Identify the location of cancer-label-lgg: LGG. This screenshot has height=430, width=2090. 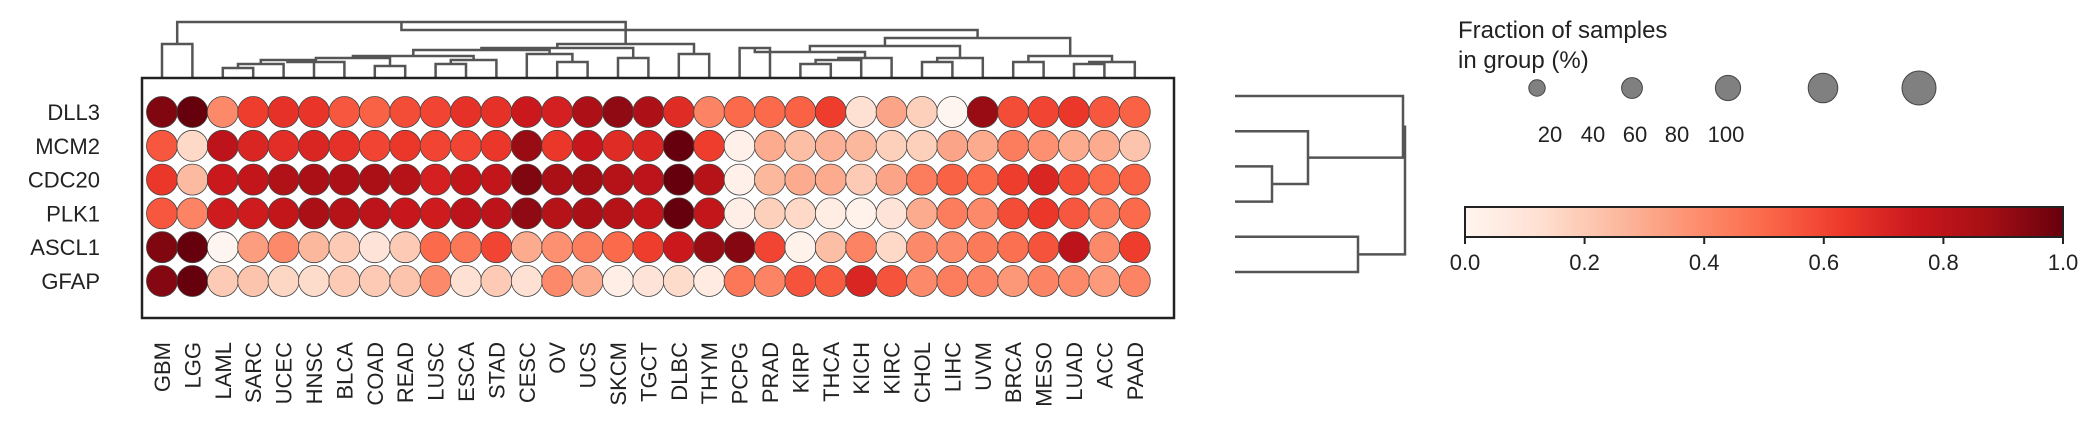
(192, 365).